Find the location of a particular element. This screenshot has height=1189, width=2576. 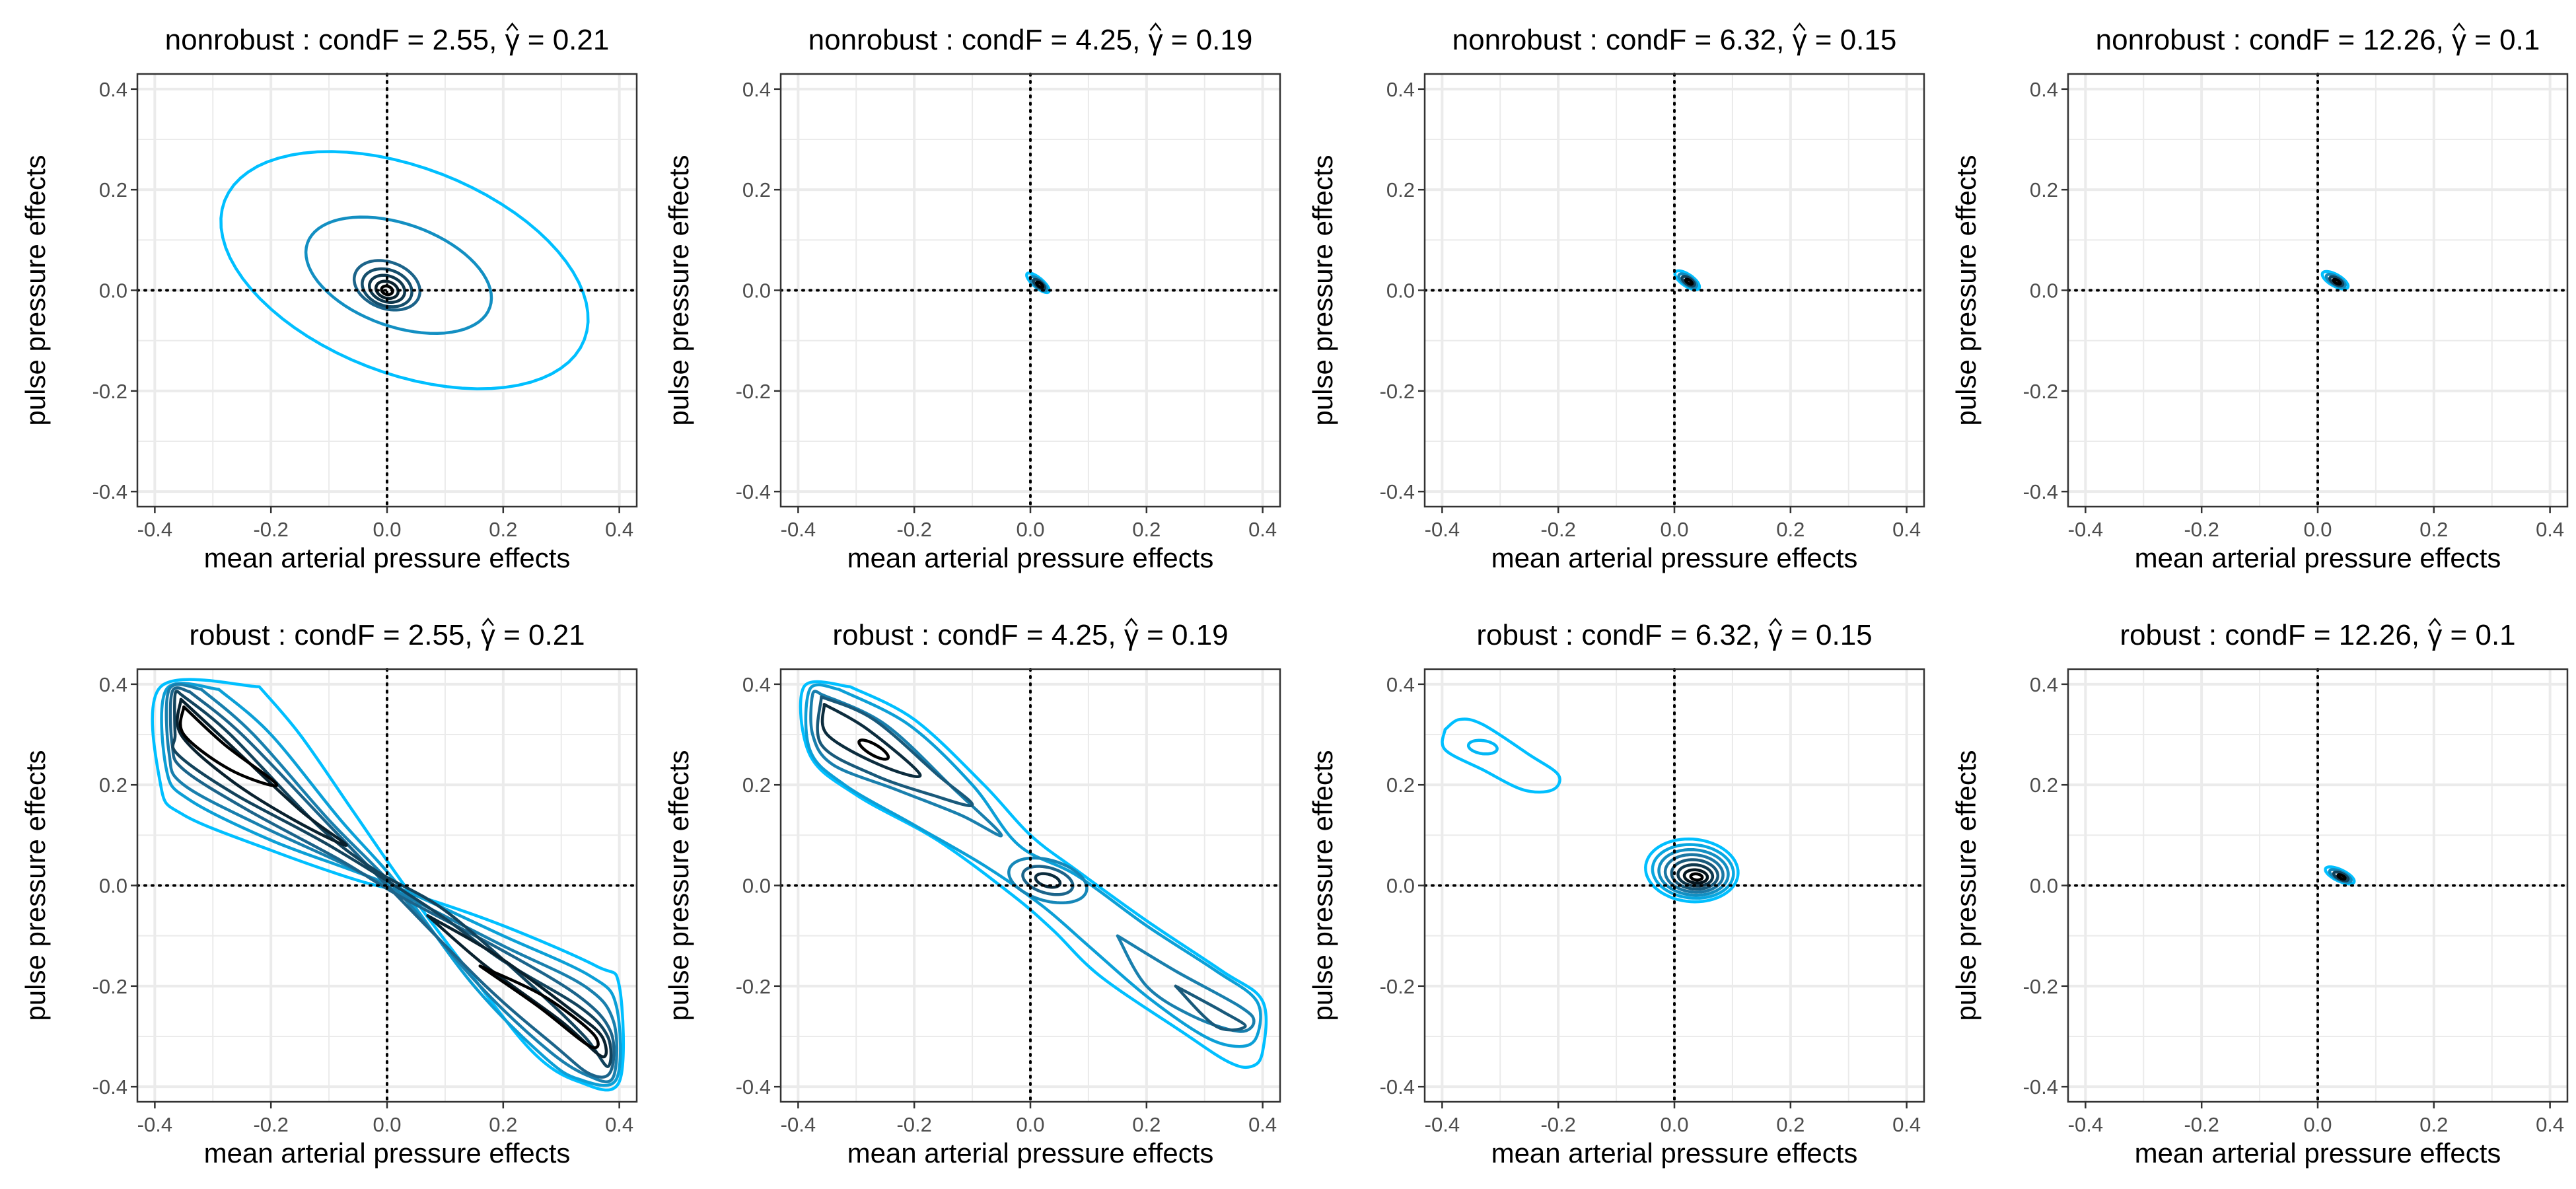

title-stat: condF = 6.32, is located at coordinates (1699, 40).